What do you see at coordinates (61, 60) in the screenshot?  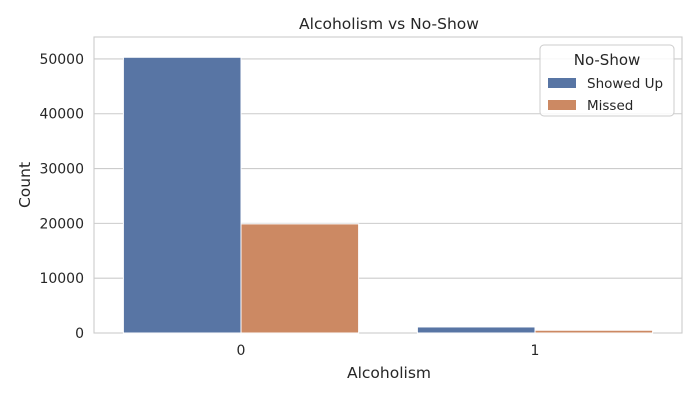 I see `y-tick-label: 50000` at bounding box center [61, 60].